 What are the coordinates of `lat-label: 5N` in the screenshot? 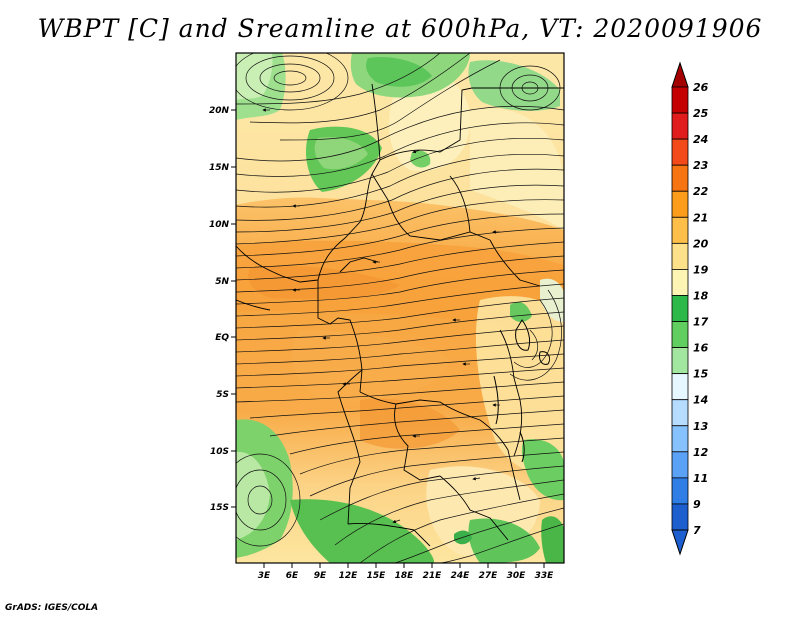 It's located at (222, 282).